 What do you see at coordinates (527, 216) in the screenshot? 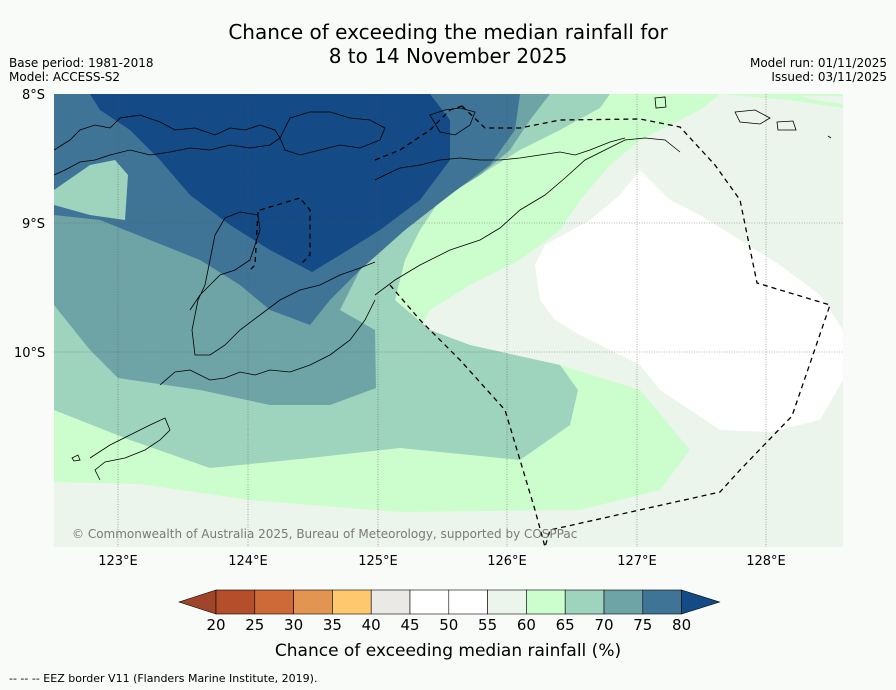
I see `coast-timor-north` at bounding box center [527, 216].